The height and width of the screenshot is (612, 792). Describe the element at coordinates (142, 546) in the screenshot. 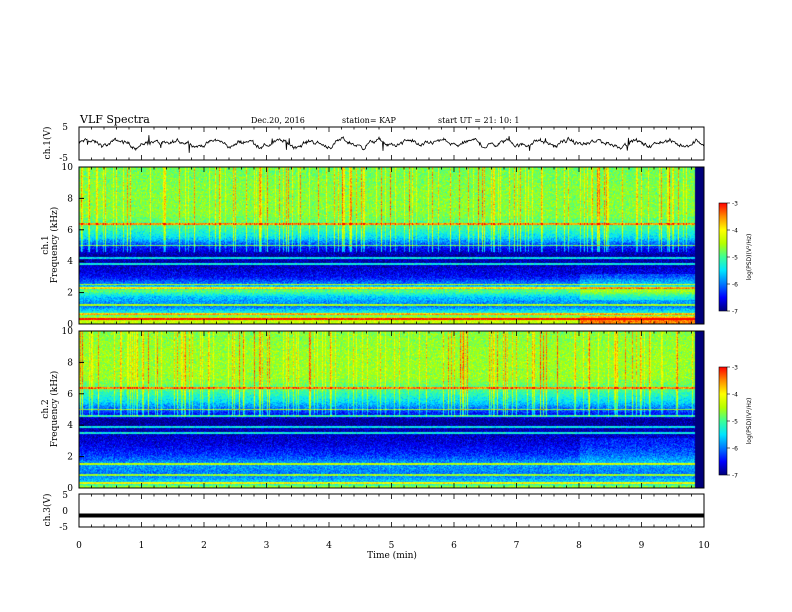

I see `xtick-label-1: 1` at that location.